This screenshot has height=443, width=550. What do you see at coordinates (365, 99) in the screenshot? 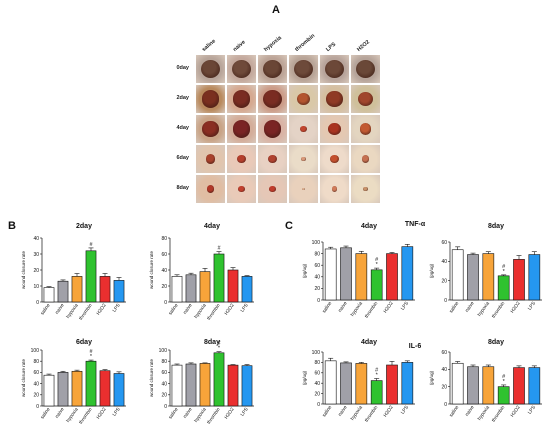
I see `wound-photo-2day-h2o2` at bounding box center [365, 99].